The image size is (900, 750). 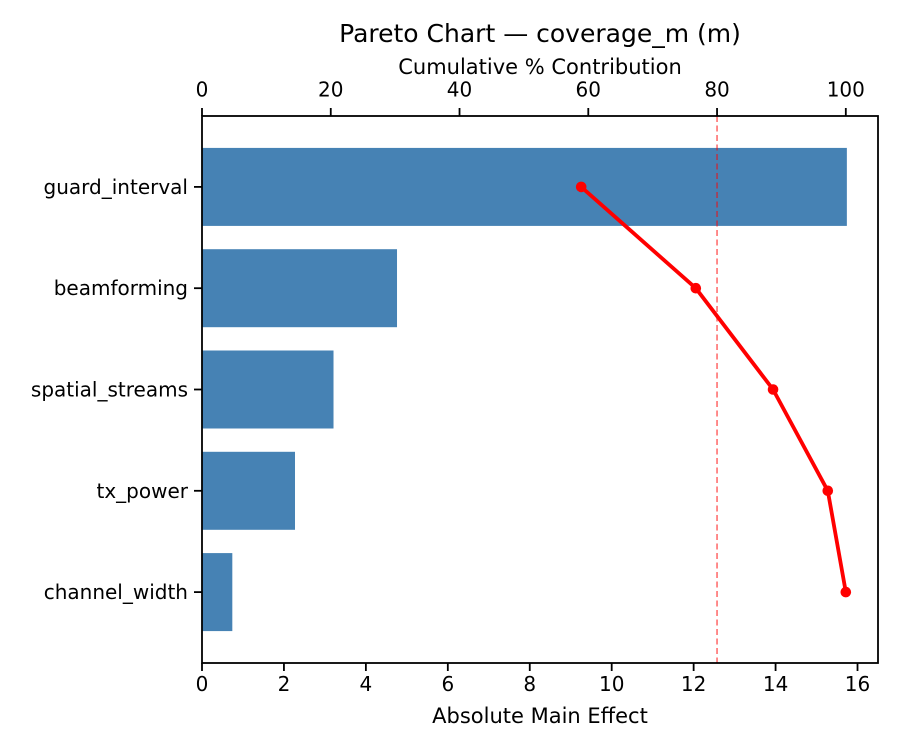 I want to click on bottom-tick-label: 4, so click(x=366, y=684).